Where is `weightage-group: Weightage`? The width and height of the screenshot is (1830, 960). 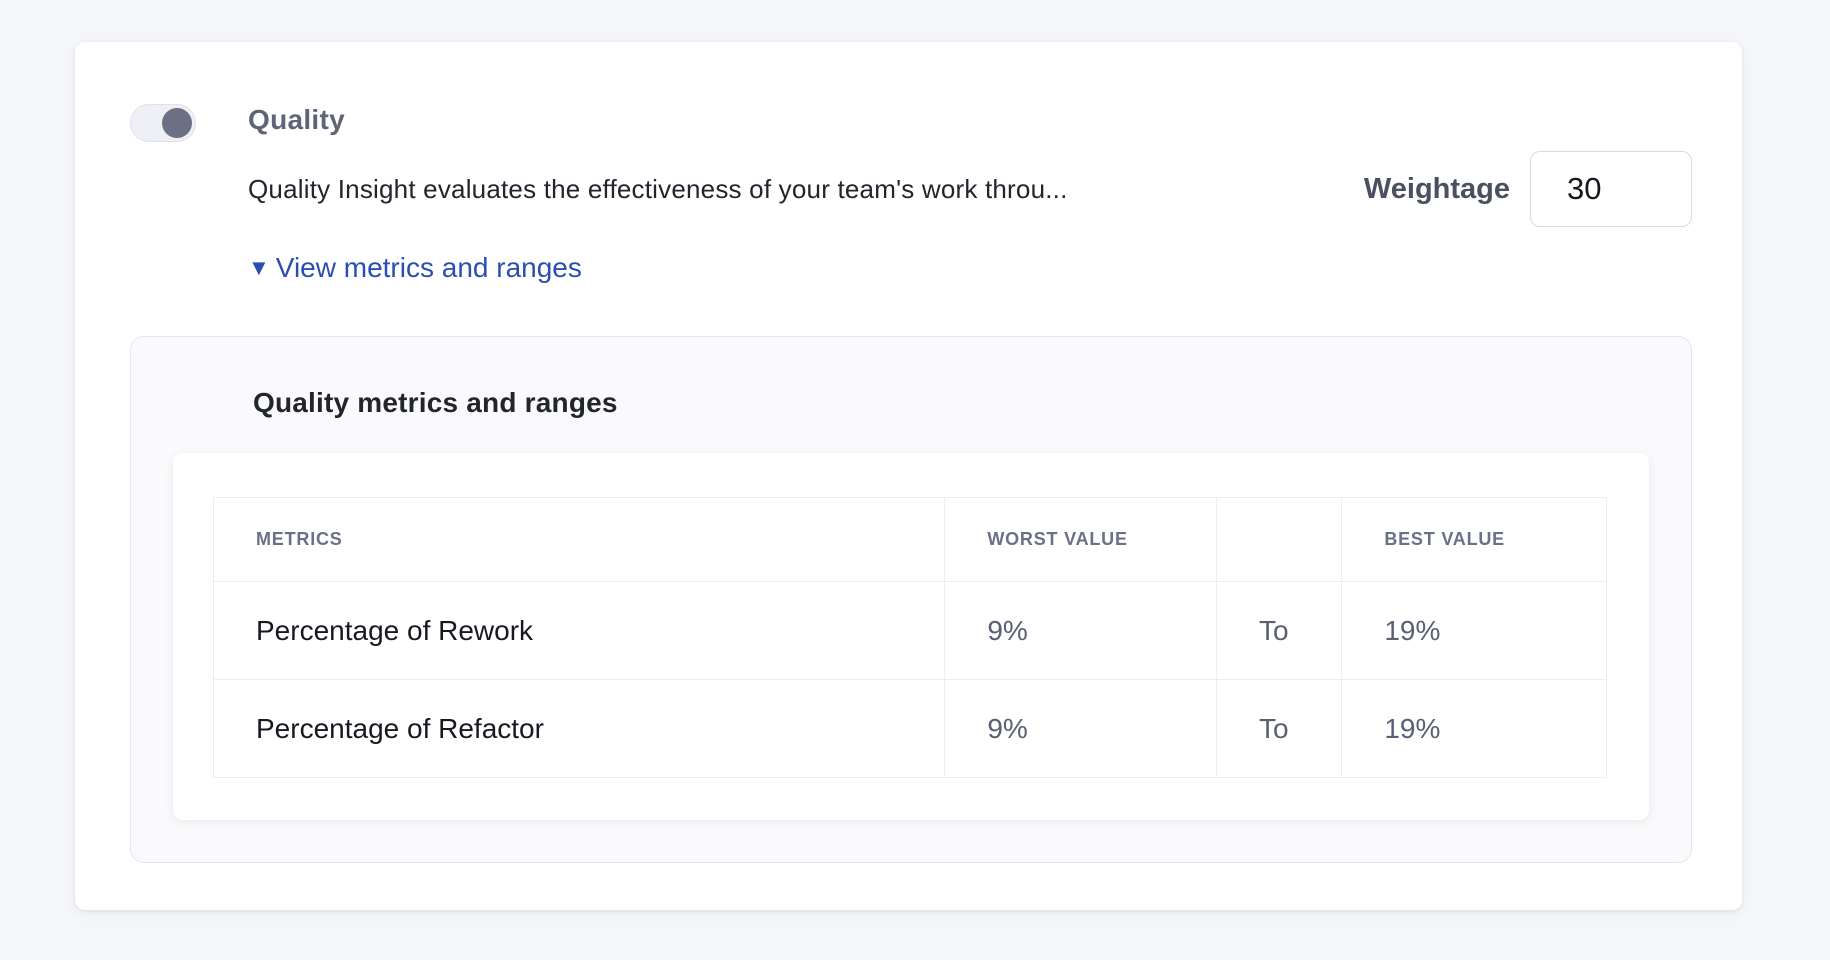 weightage-group: Weightage is located at coordinates (1528, 189).